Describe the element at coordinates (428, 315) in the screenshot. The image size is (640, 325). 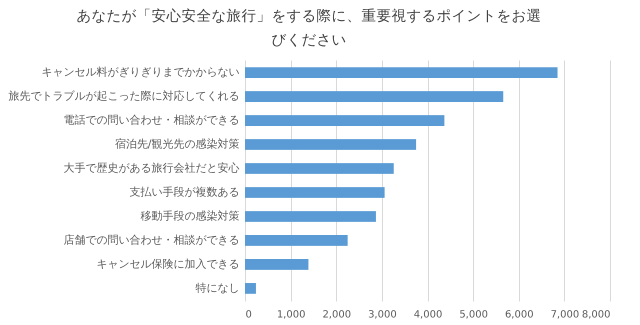
I see `x-tick-label: 4,000` at that location.